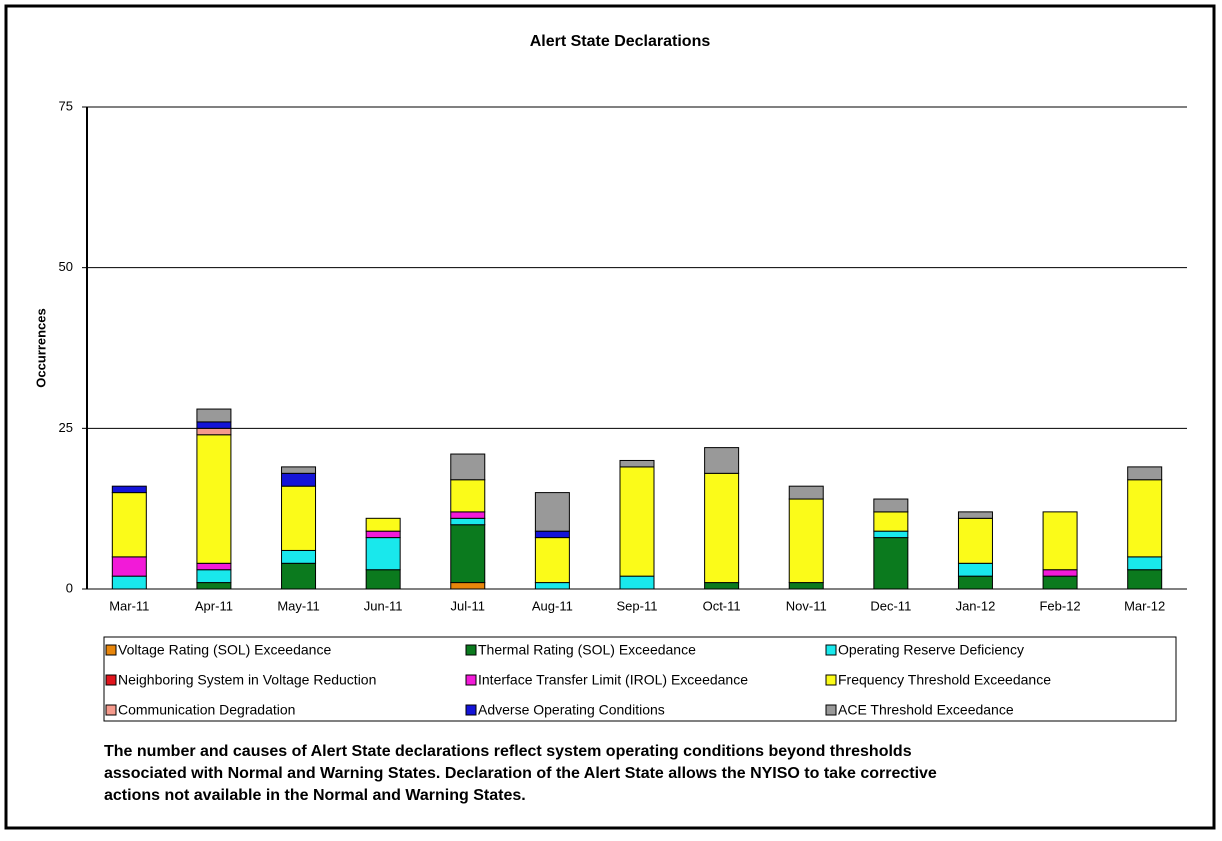 Image resolution: width=1222 pixels, height=841 pixels. I want to click on x-tick-label: Nov-11, so click(806, 605).